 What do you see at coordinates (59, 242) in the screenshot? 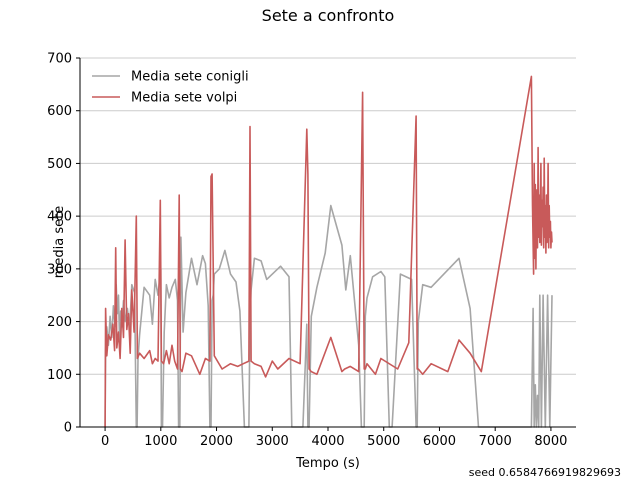
I see `y-axis-title: media sete` at bounding box center [59, 242].